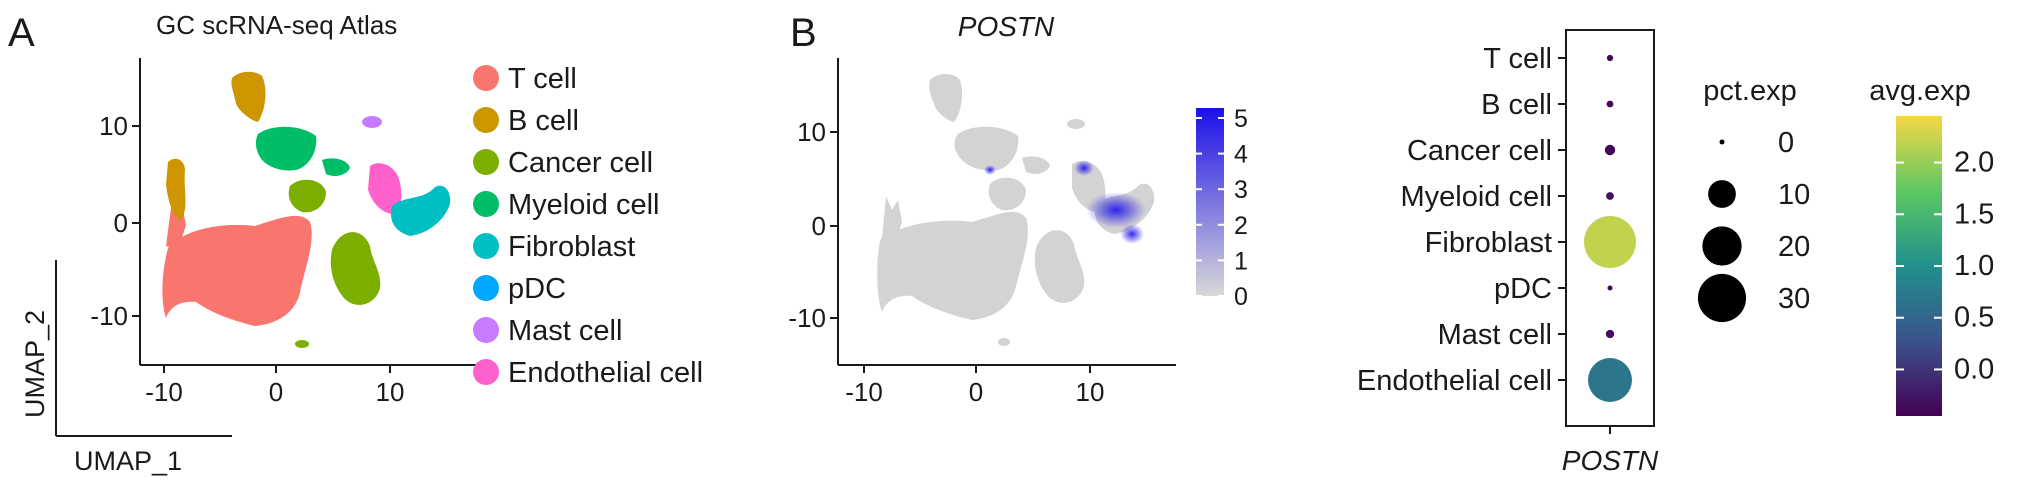  I want to click on avg-exp-tick-label: 1.5, so click(1974, 214).